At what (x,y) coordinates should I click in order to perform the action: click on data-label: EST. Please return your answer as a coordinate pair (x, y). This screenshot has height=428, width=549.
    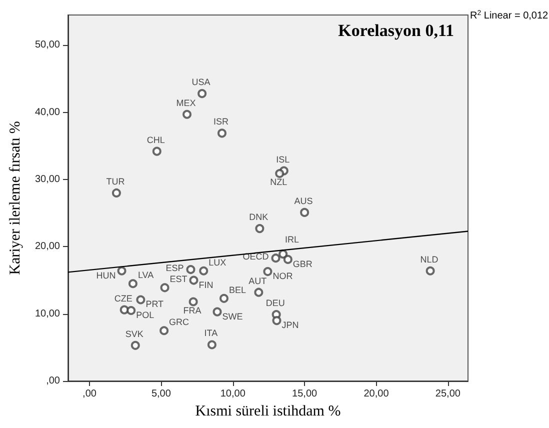
    Looking at the image, I should click on (179, 279).